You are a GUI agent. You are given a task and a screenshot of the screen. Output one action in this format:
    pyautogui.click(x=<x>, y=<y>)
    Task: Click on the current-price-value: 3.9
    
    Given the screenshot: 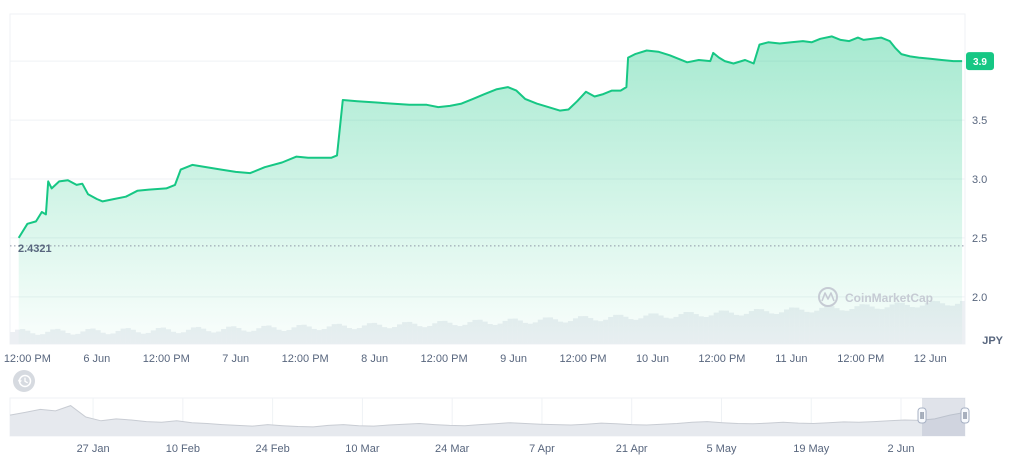 What is the action you would take?
    pyautogui.click(x=980, y=62)
    